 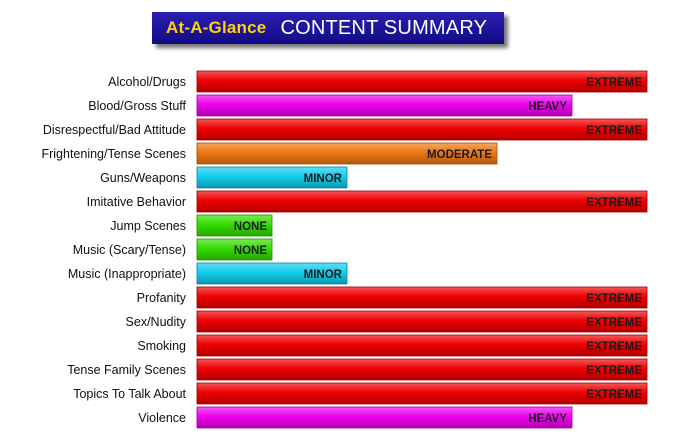 What do you see at coordinates (614, 299) in the screenshot?
I see `value-label-profanity: EXTREME` at bounding box center [614, 299].